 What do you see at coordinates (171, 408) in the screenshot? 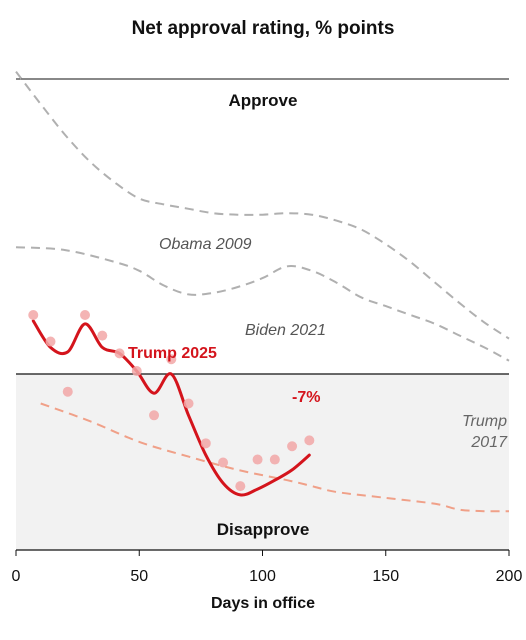
I see `series-trump-2025-line` at bounding box center [171, 408].